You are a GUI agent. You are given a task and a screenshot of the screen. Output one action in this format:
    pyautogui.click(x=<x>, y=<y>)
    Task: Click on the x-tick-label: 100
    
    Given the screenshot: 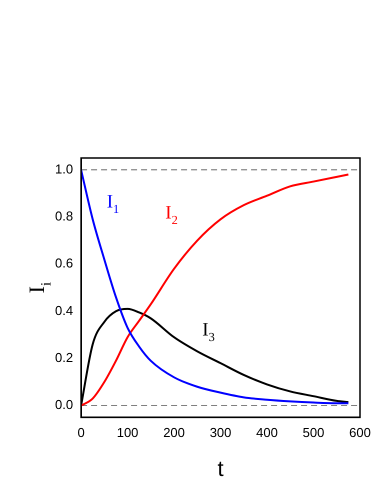 What is the action you would take?
    pyautogui.click(x=127, y=432)
    